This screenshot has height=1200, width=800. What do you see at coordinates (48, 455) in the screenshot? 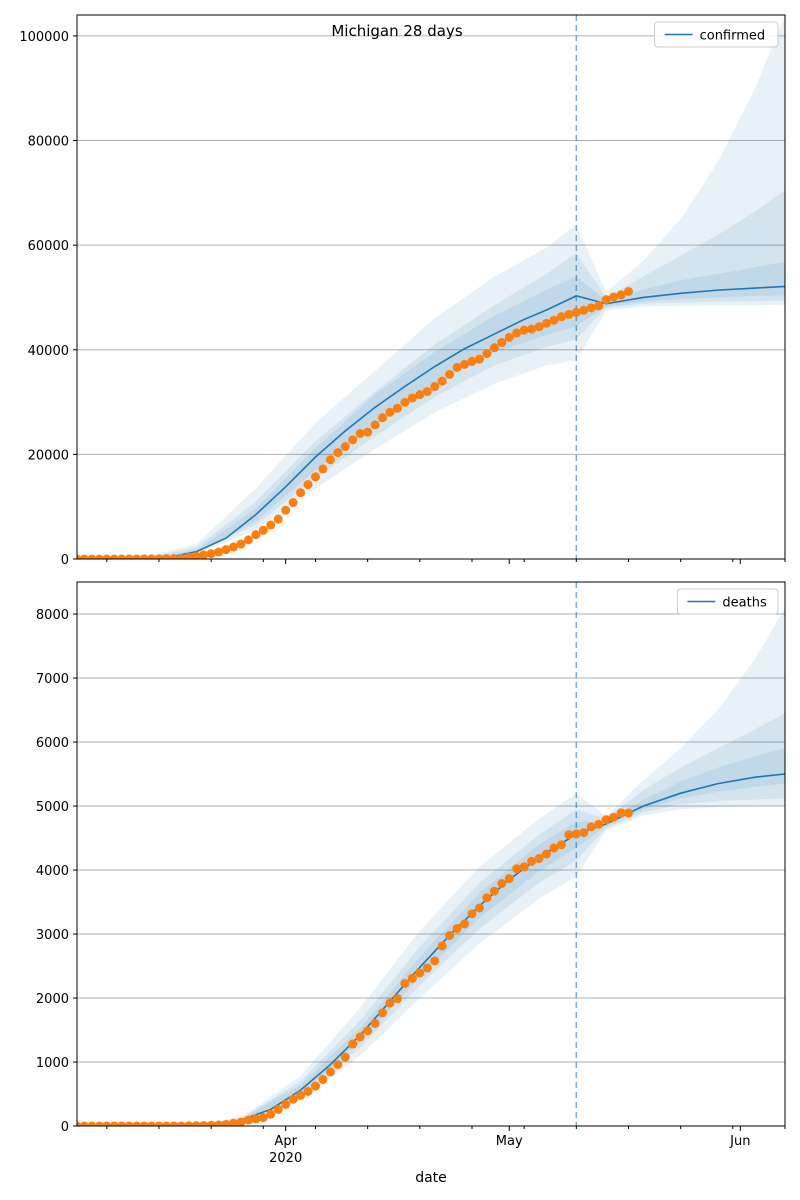
I see `y-tick-label: 20000` at bounding box center [48, 455].